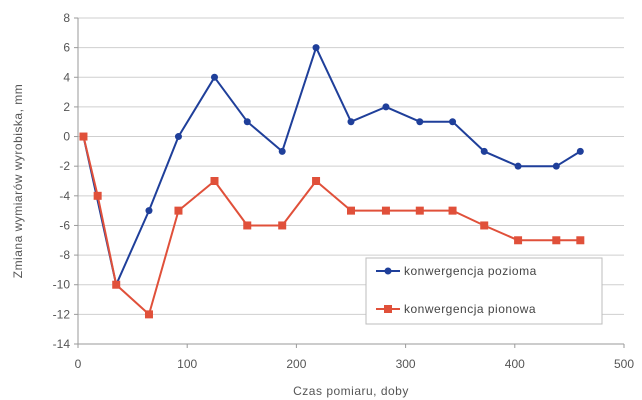 The height and width of the screenshot is (400, 642). Describe the element at coordinates (78, 364) in the screenshot. I see `x-tick-label: 0` at that location.